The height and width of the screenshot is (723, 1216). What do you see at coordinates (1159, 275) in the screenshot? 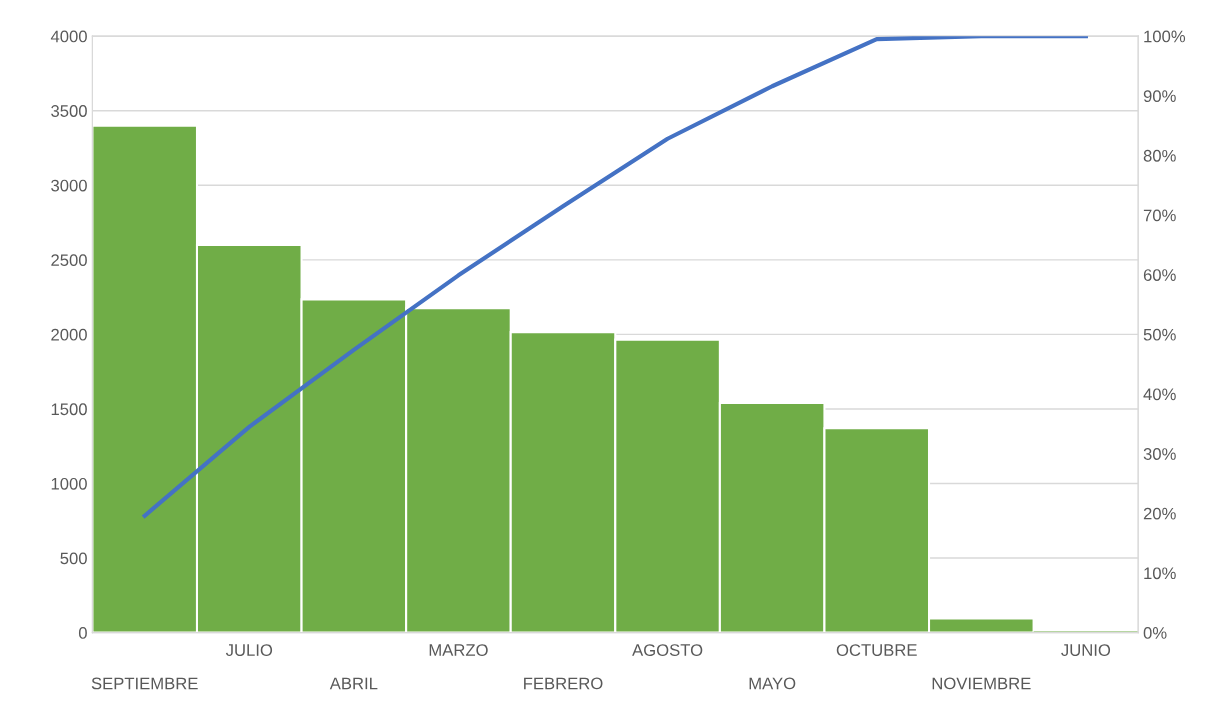
I see `y2-tick-label: 60%` at bounding box center [1159, 275].